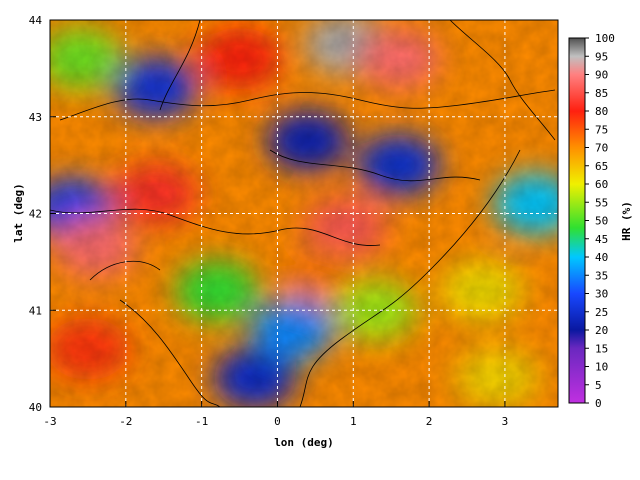 This screenshot has width=640, height=480. Describe the element at coordinates (505, 421) in the screenshot. I see `x-tick-label: 3` at that location.